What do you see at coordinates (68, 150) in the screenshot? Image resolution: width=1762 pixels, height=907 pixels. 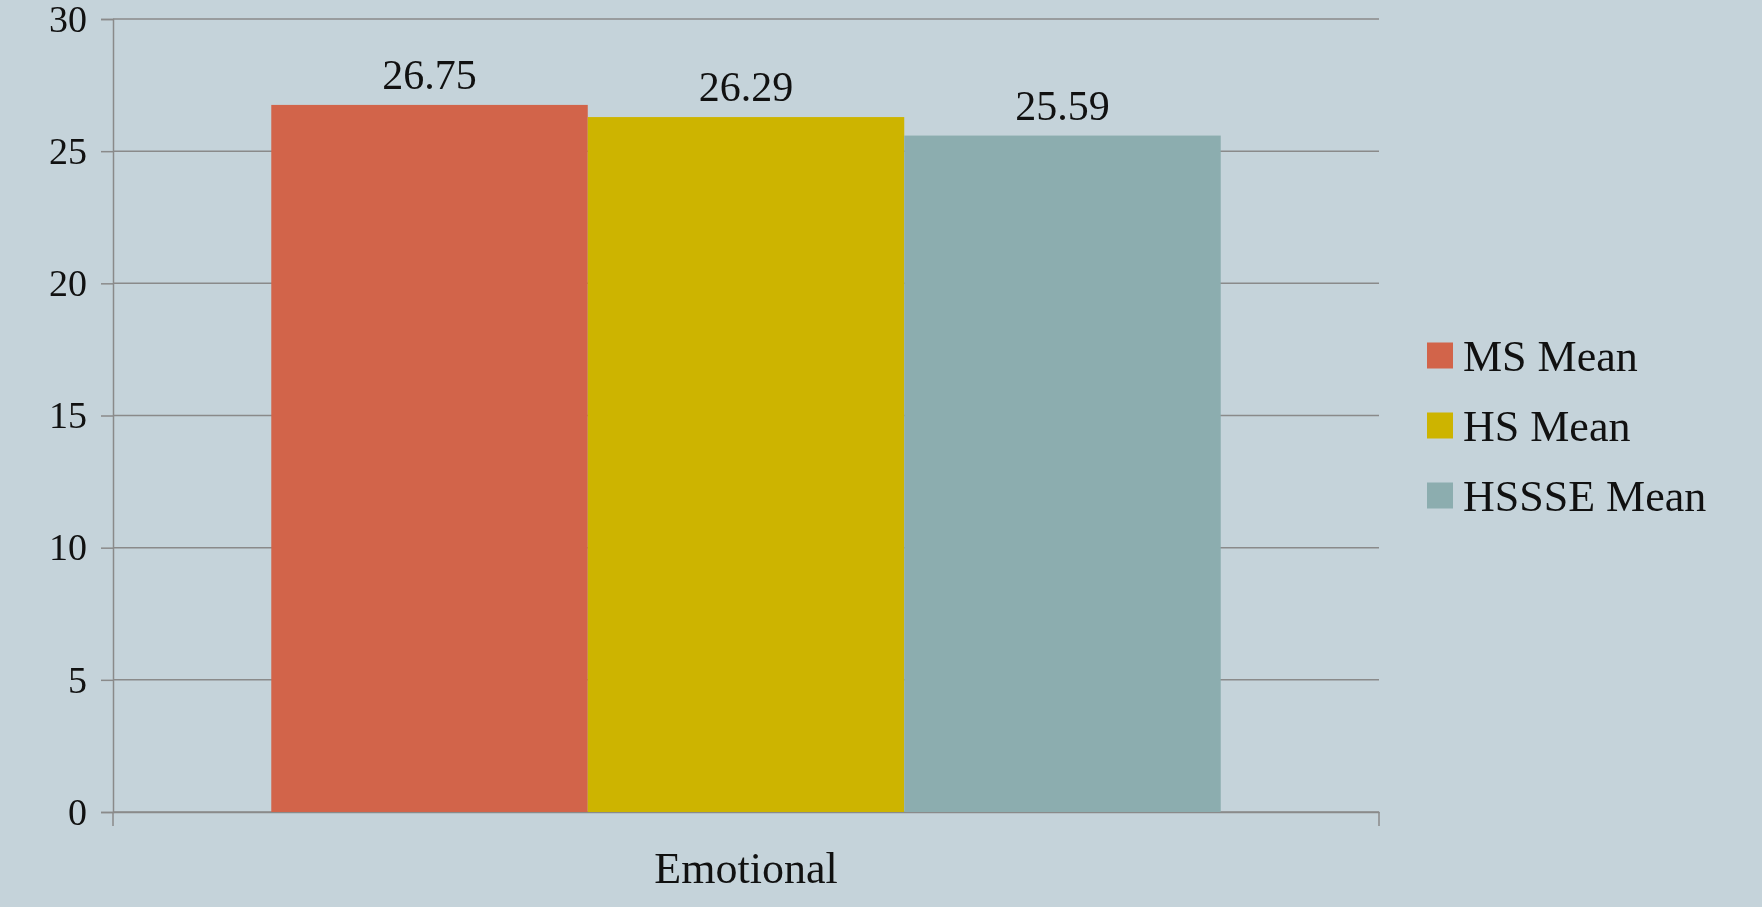 I see `y-tick-label: 25` at bounding box center [68, 150].